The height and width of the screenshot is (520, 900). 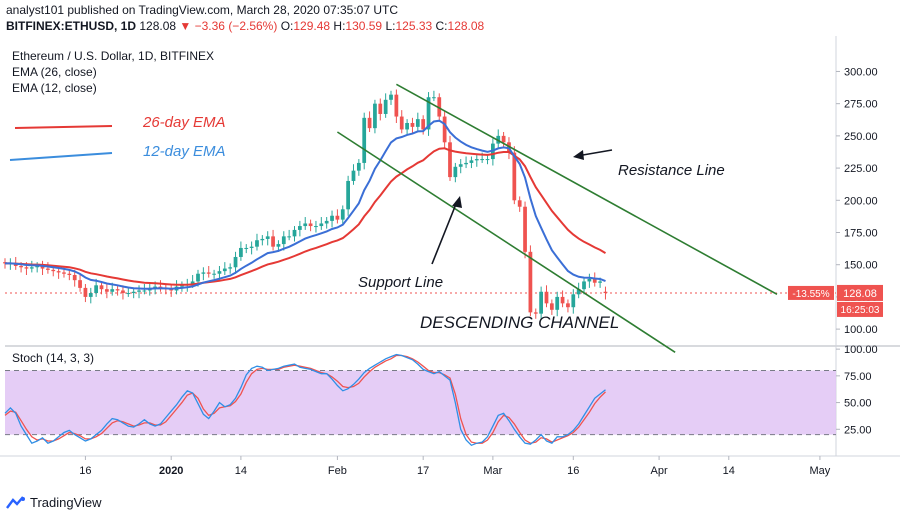 What do you see at coordinates (858, 430) in the screenshot?
I see `stoch-tick-label: 25.00` at bounding box center [858, 430].